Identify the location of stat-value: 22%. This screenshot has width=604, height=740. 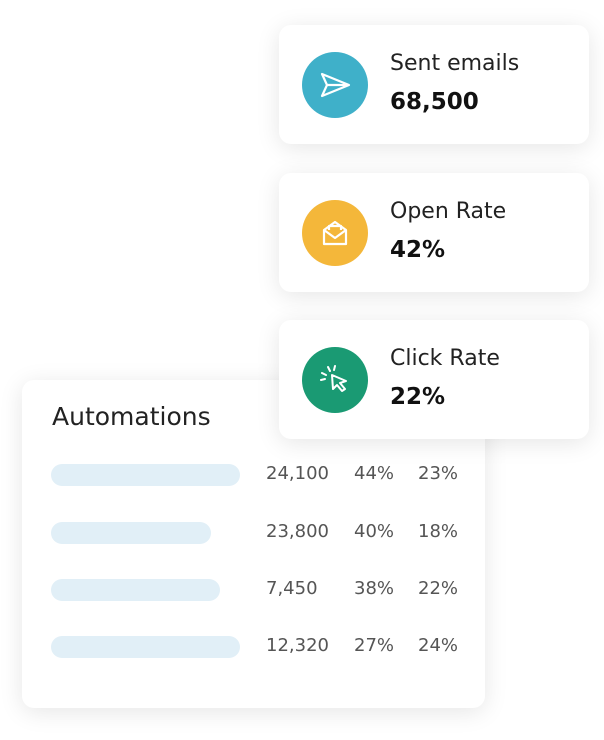
(418, 397).